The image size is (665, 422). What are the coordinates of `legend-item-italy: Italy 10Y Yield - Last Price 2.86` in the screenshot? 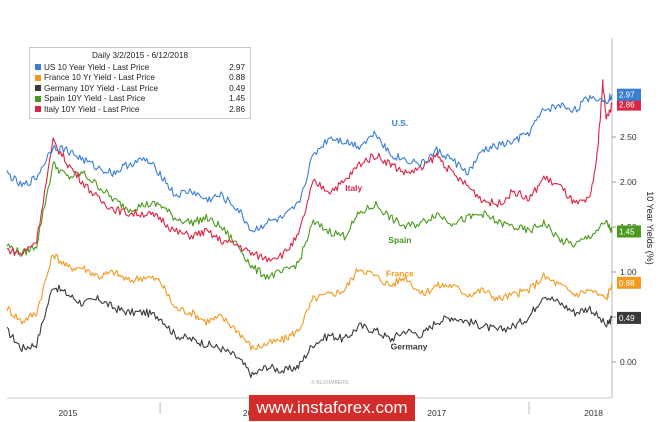 It's located at (140, 109).